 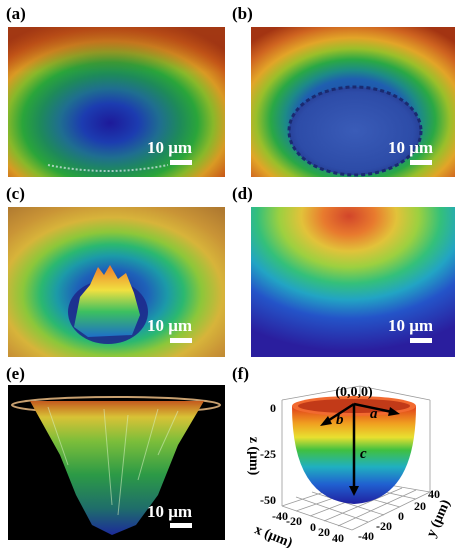 What do you see at coordinates (439, 518) in the screenshot?
I see `y-axis-label: y (μm)` at bounding box center [439, 518].